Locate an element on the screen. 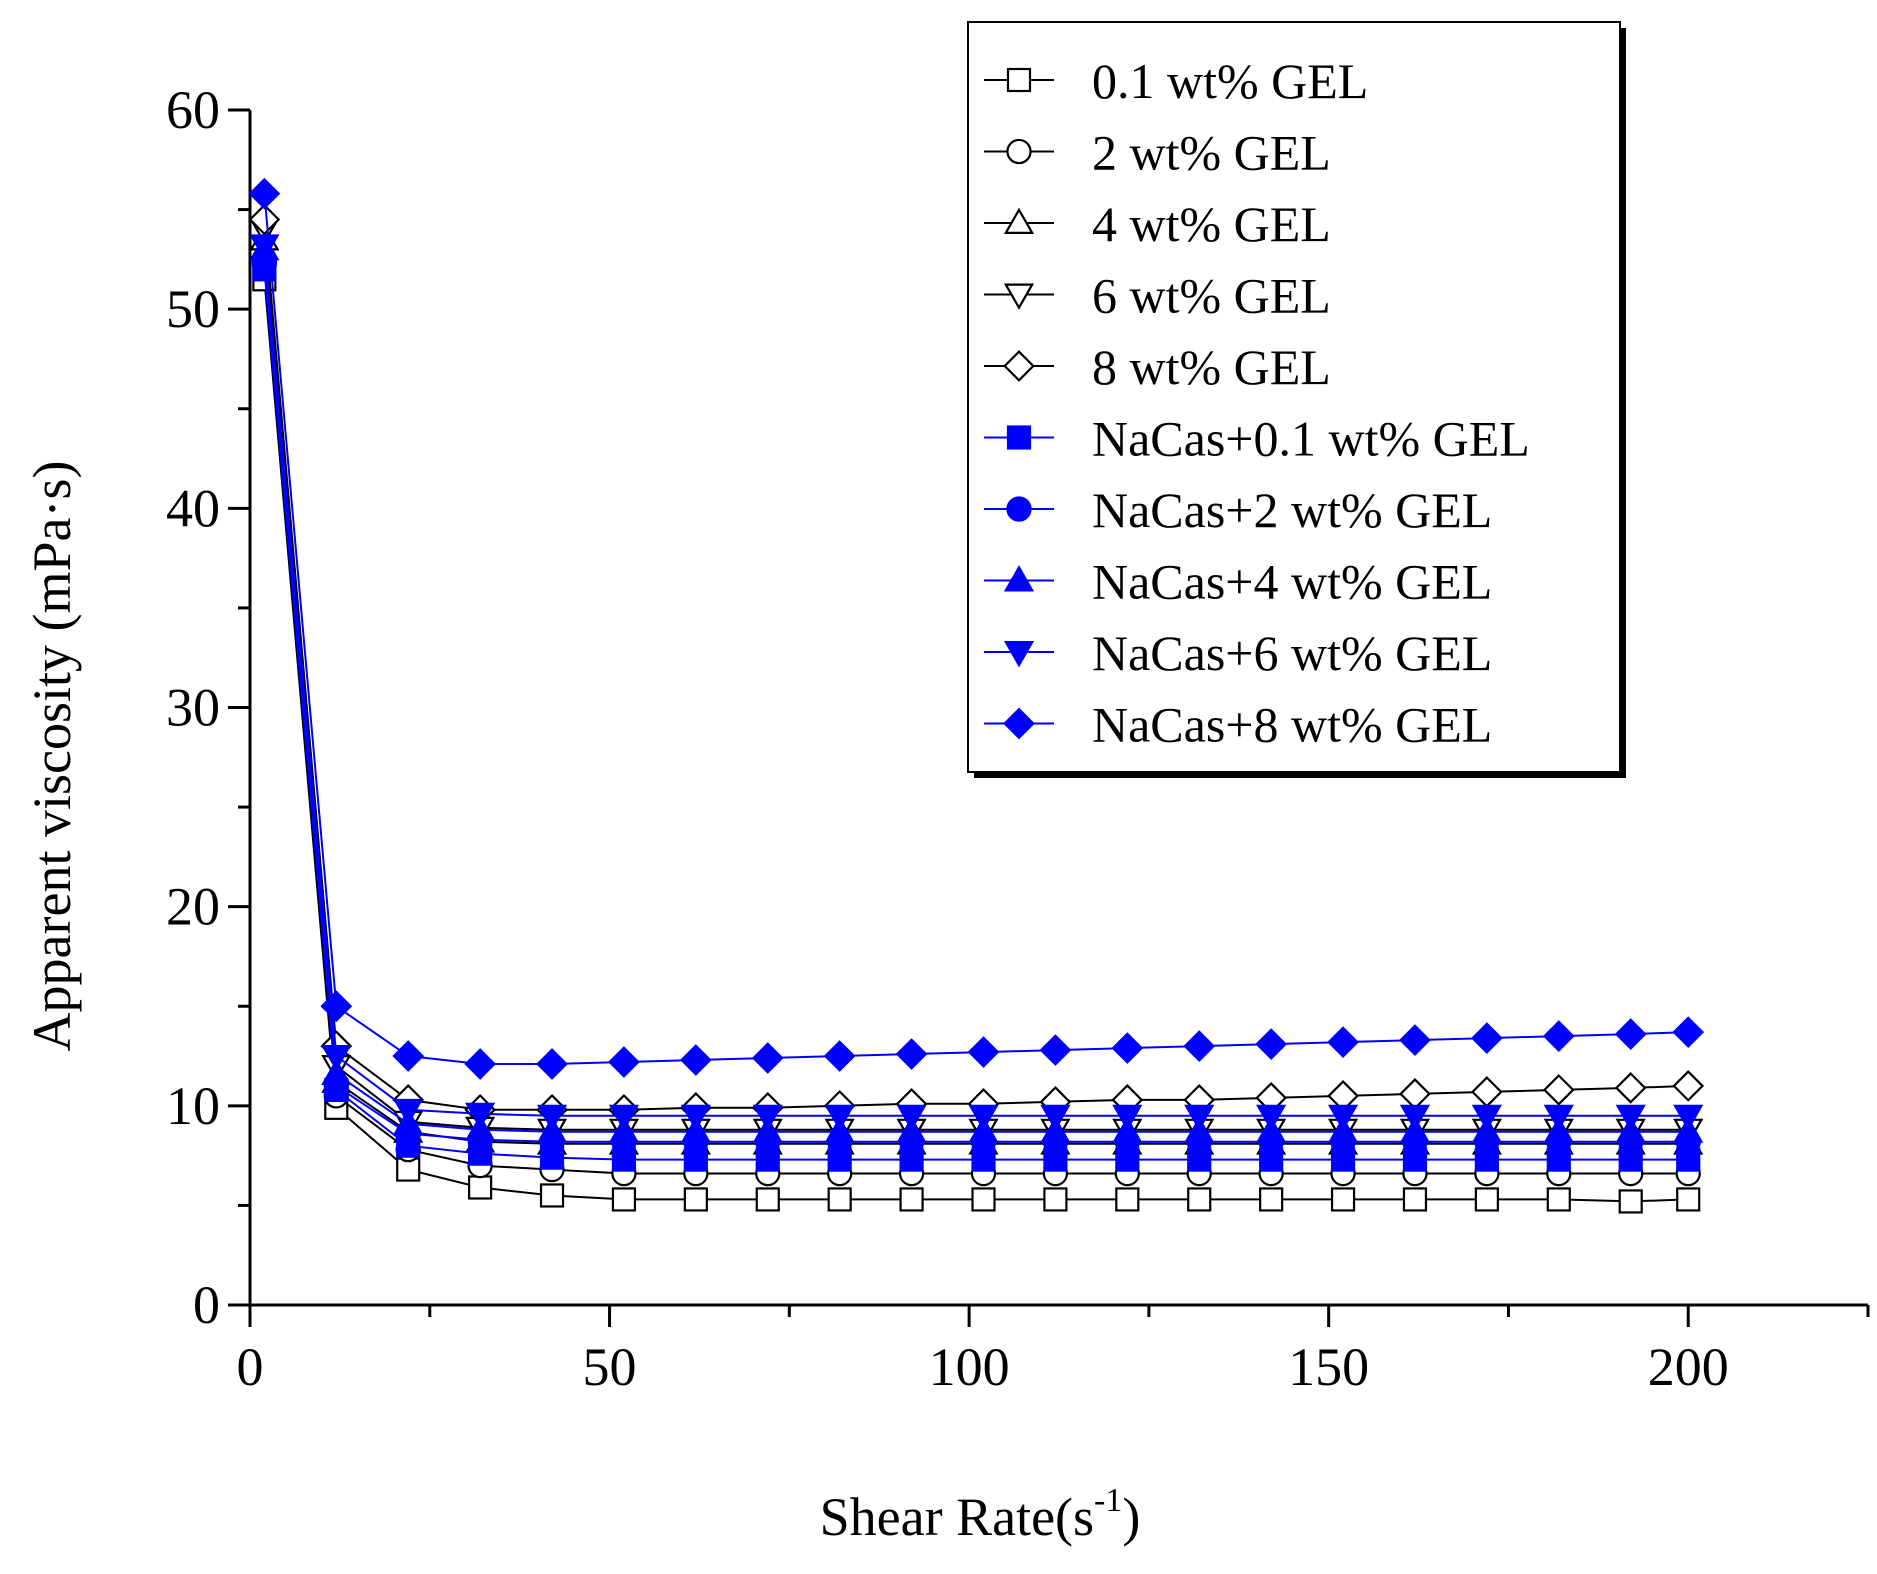  legend-label: 4 wt% GEL is located at coordinates (1211, 224).